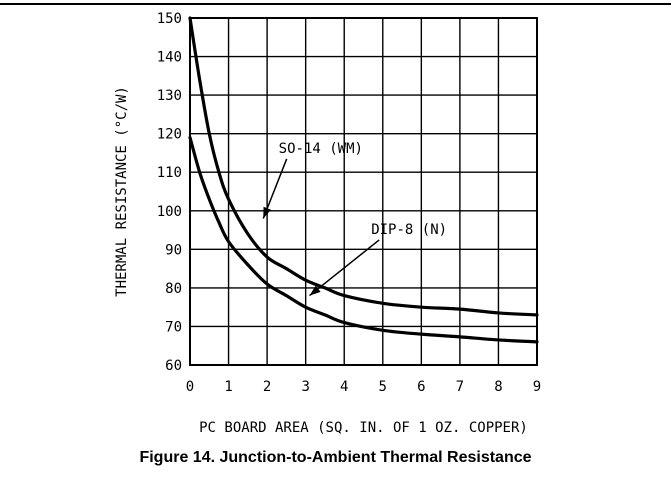 The image size is (671, 478). Describe the element at coordinates (383, 387) in the screenshot. I see `x-tick-label: 5` at that location.